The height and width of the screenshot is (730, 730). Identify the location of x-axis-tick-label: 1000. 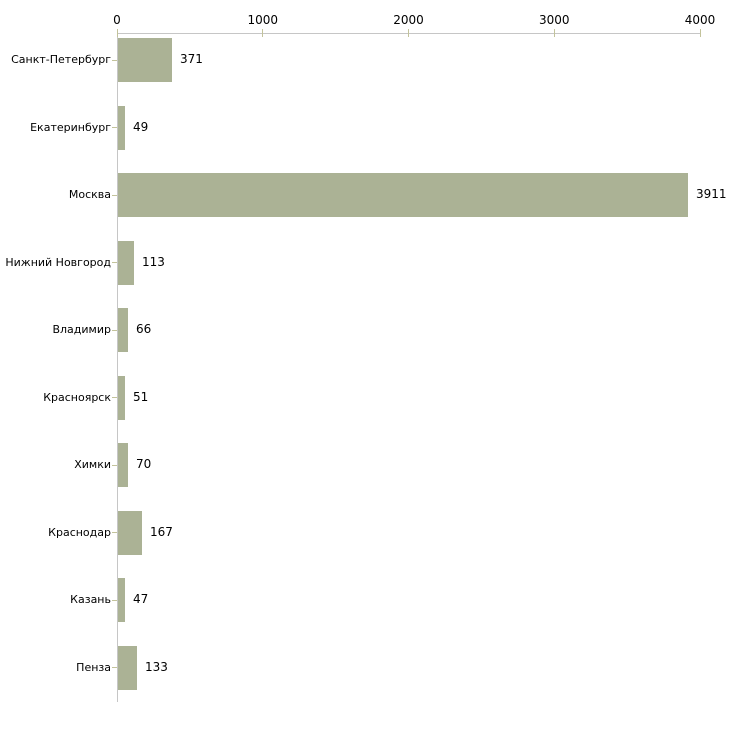
(263, 20).